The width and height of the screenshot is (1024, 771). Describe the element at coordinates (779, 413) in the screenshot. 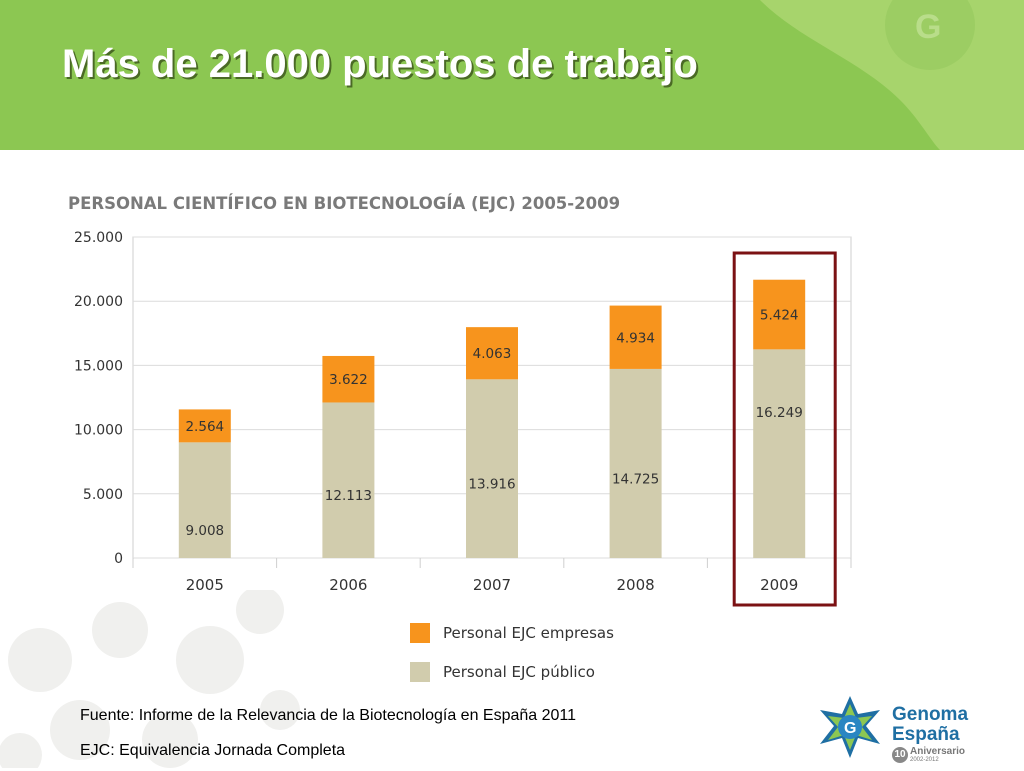

I see `data-label: 16.249` at that location.